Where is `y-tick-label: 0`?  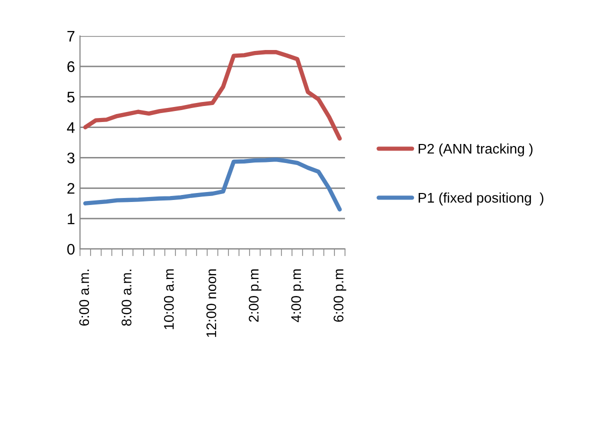
y-tick-label: 0 is located at coordinates (71, 249).